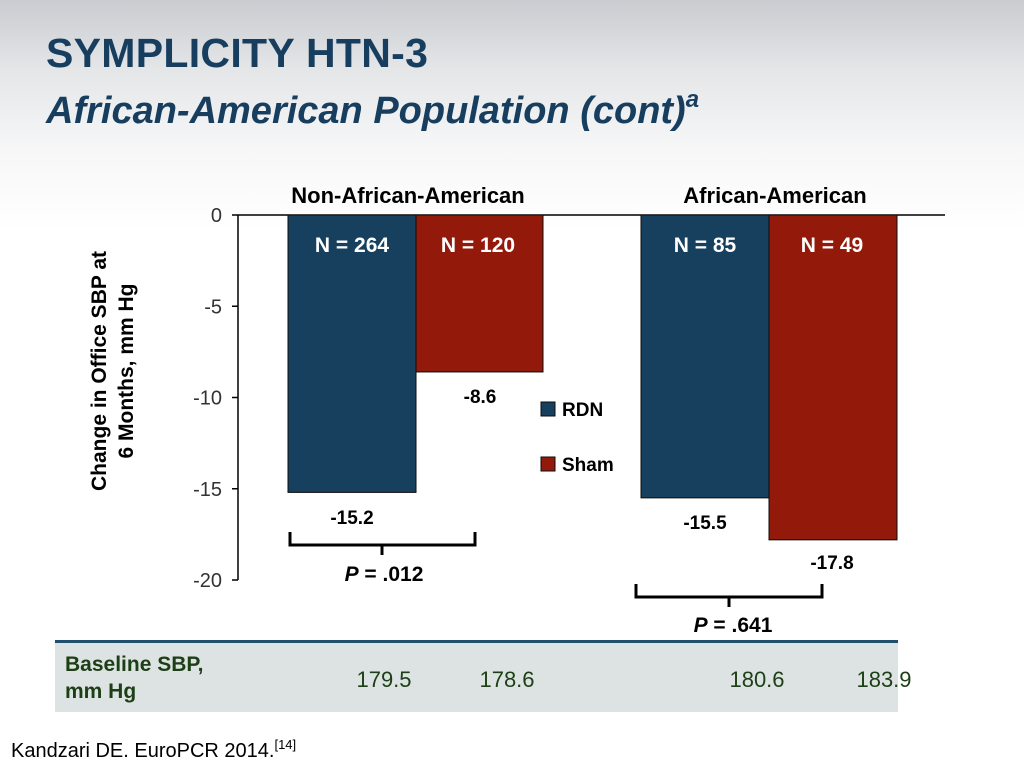  Describe the element at coordinates (582, 410) in the screenshot. I see `legend-label-rdn: RDN` at that location.